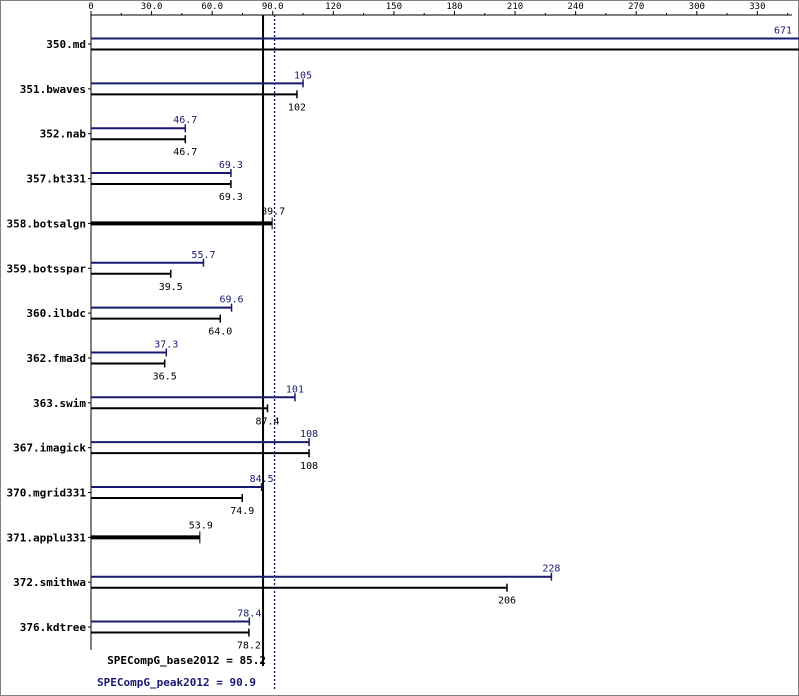  I want to click on benchmark-label: 358.botsalgn, so click(46, 223).